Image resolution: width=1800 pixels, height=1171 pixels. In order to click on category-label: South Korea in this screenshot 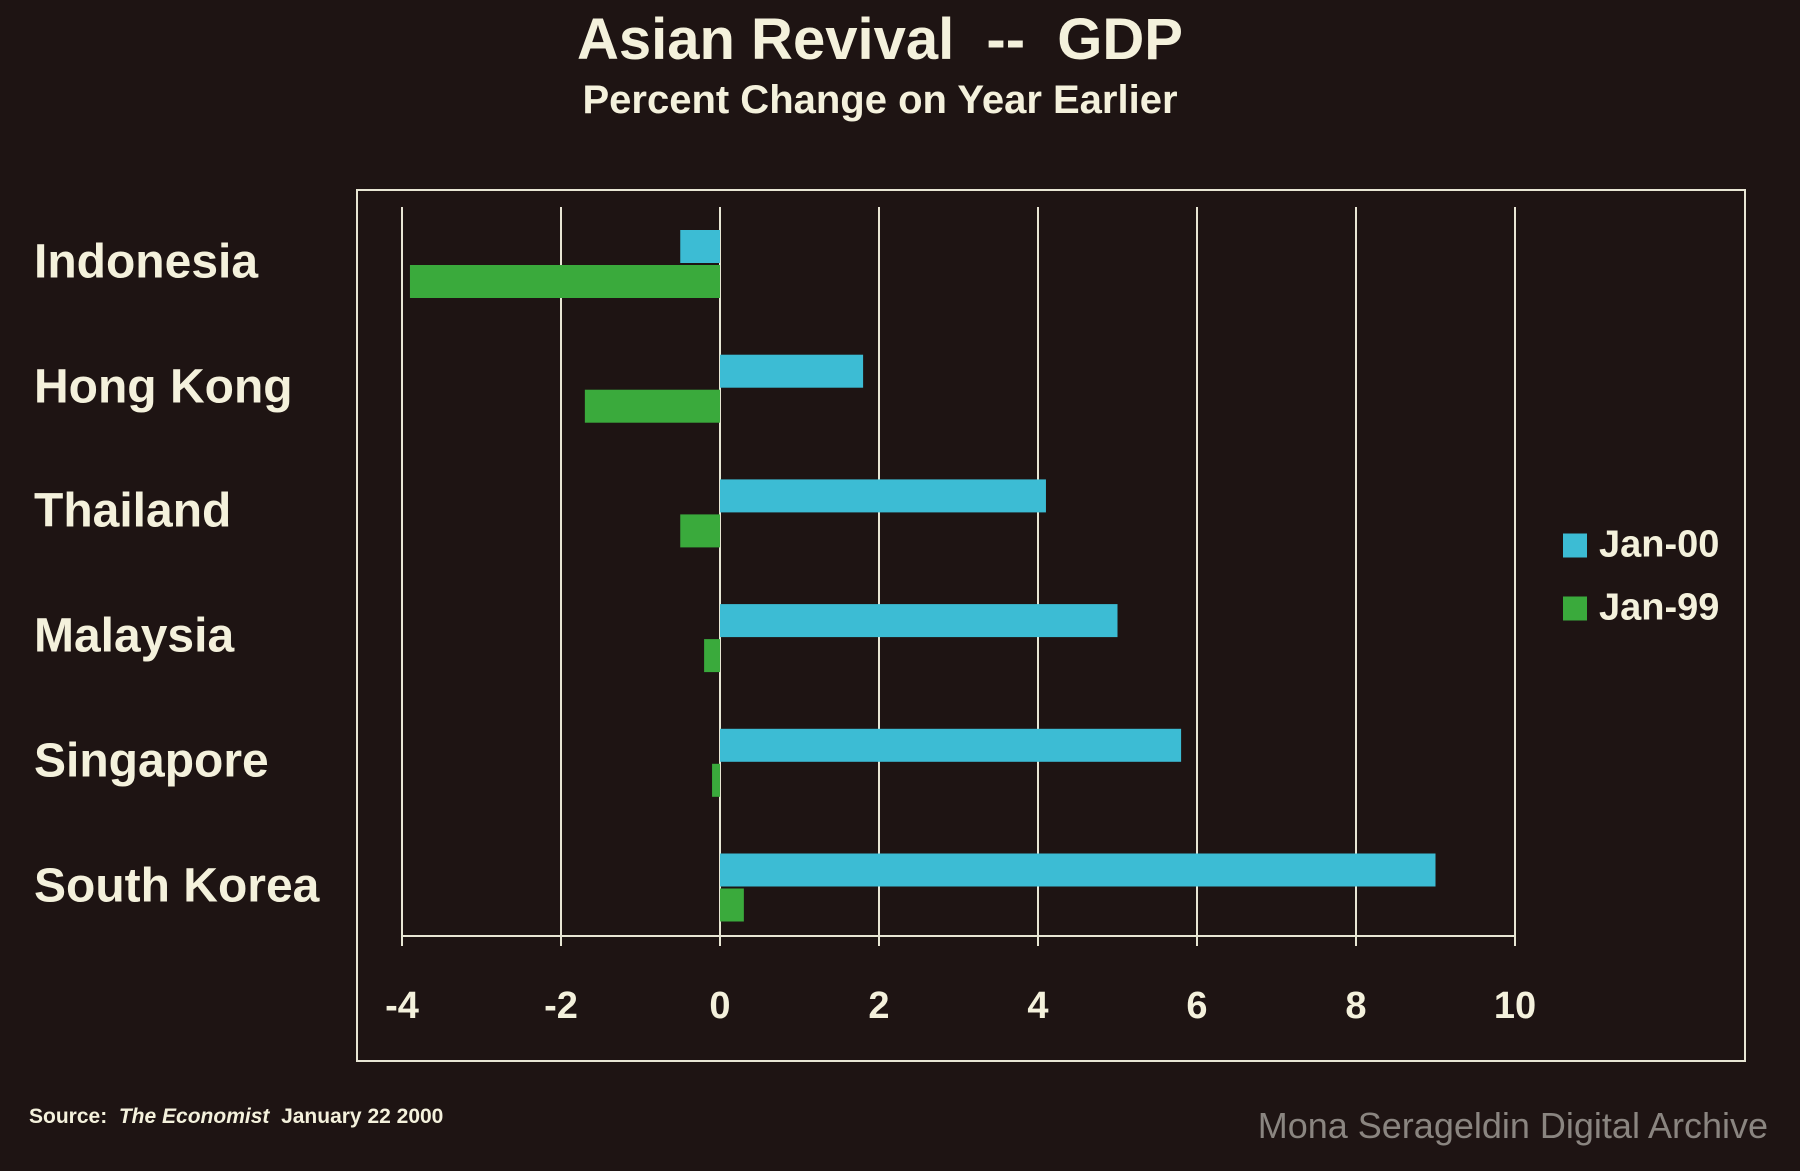, I will do `click(177, 885)`.